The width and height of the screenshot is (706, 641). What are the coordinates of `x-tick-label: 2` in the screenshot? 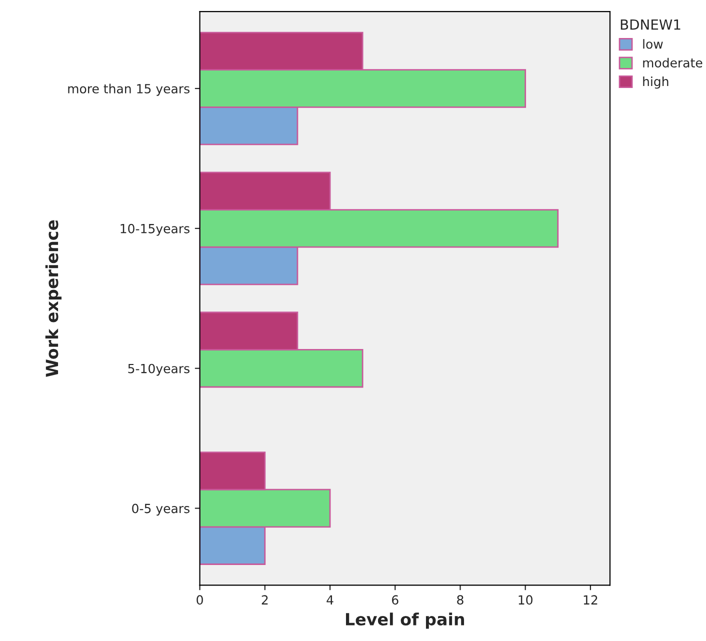 It's located at (265, 599).